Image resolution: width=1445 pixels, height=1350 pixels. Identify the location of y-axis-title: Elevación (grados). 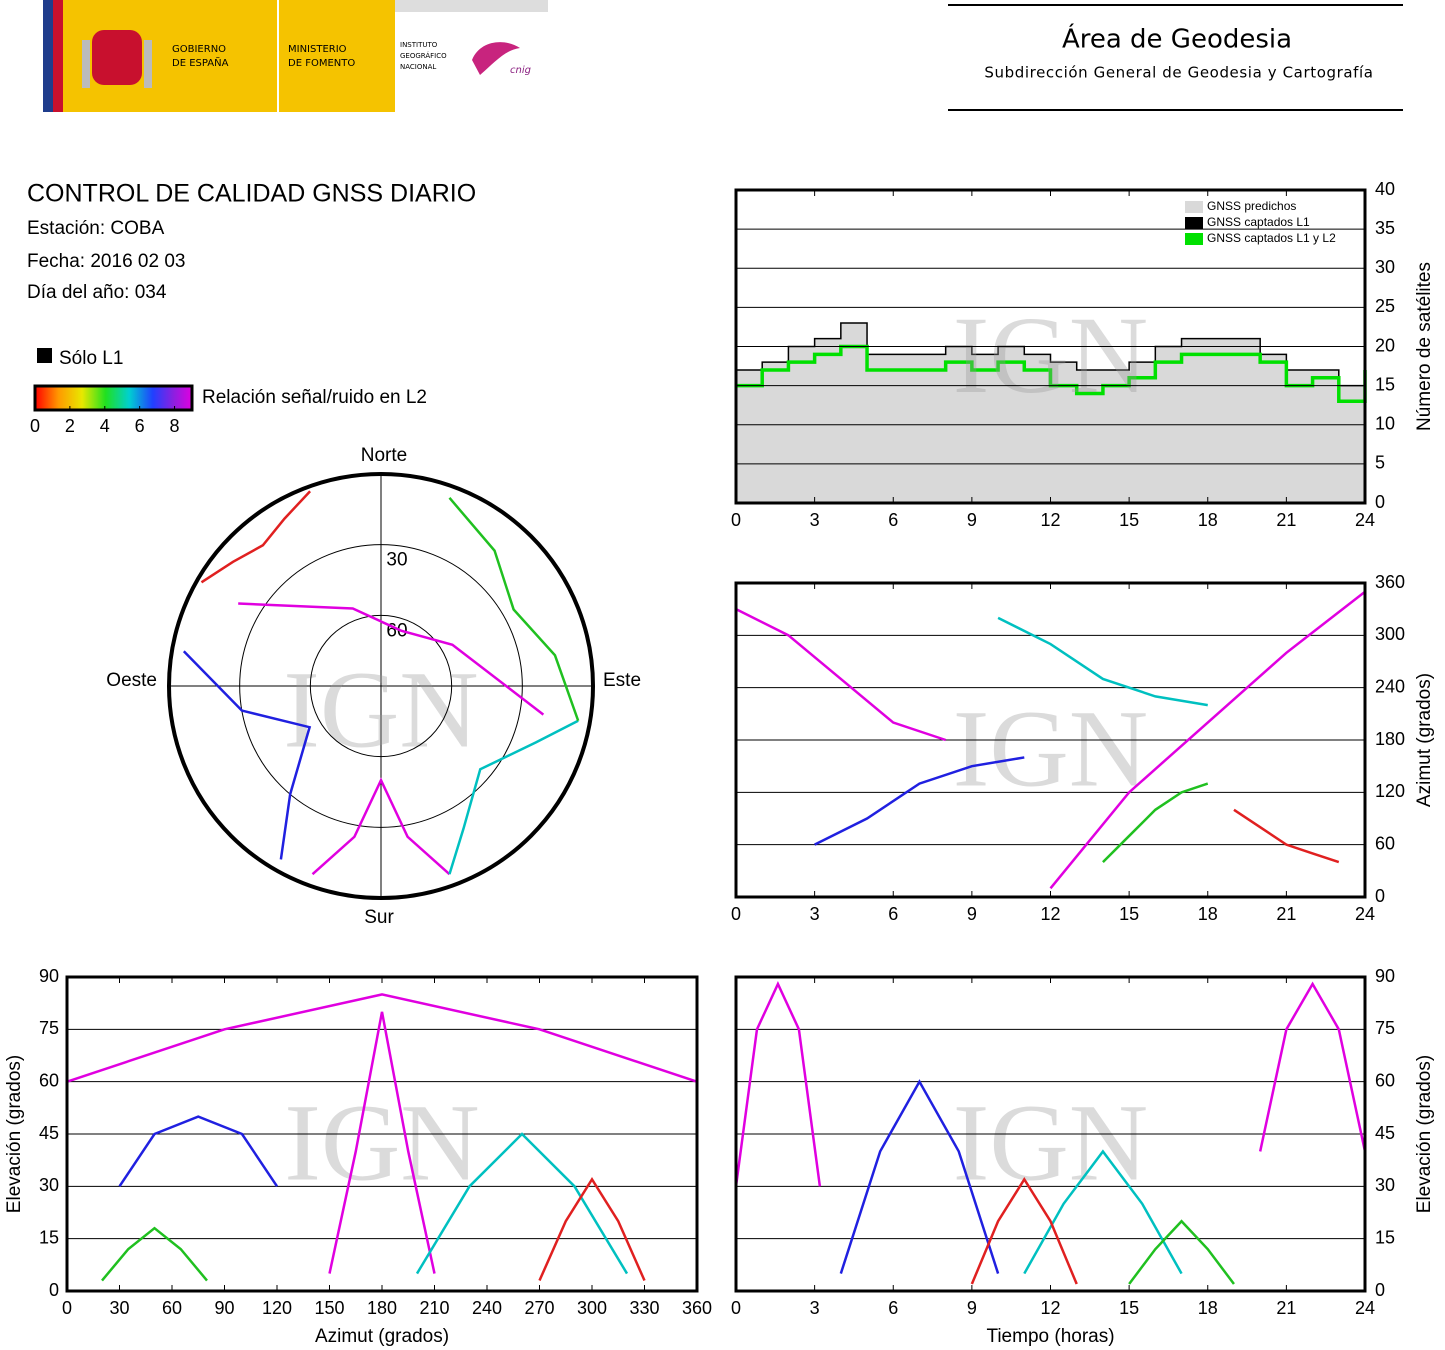
(14, 1134).